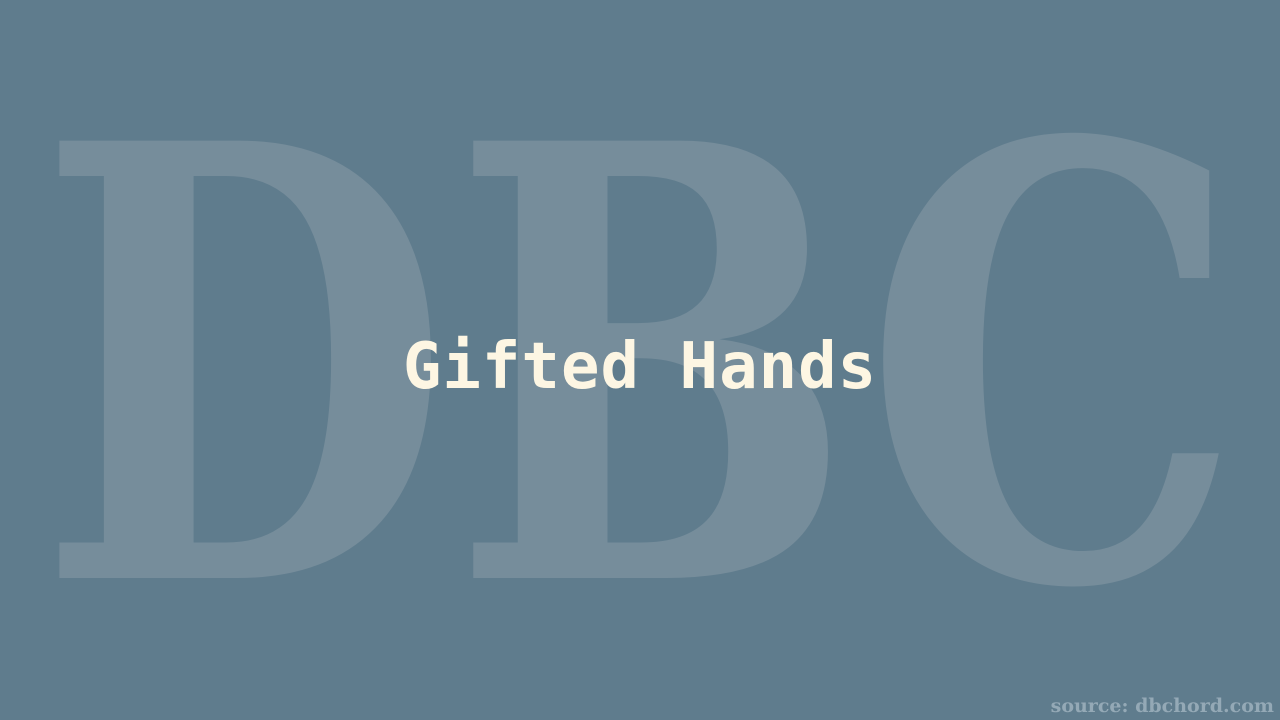  Describe the element at coordinates (1162, 706) in the screenshot. I see `source-credit: source: dbchord.com` at that location.